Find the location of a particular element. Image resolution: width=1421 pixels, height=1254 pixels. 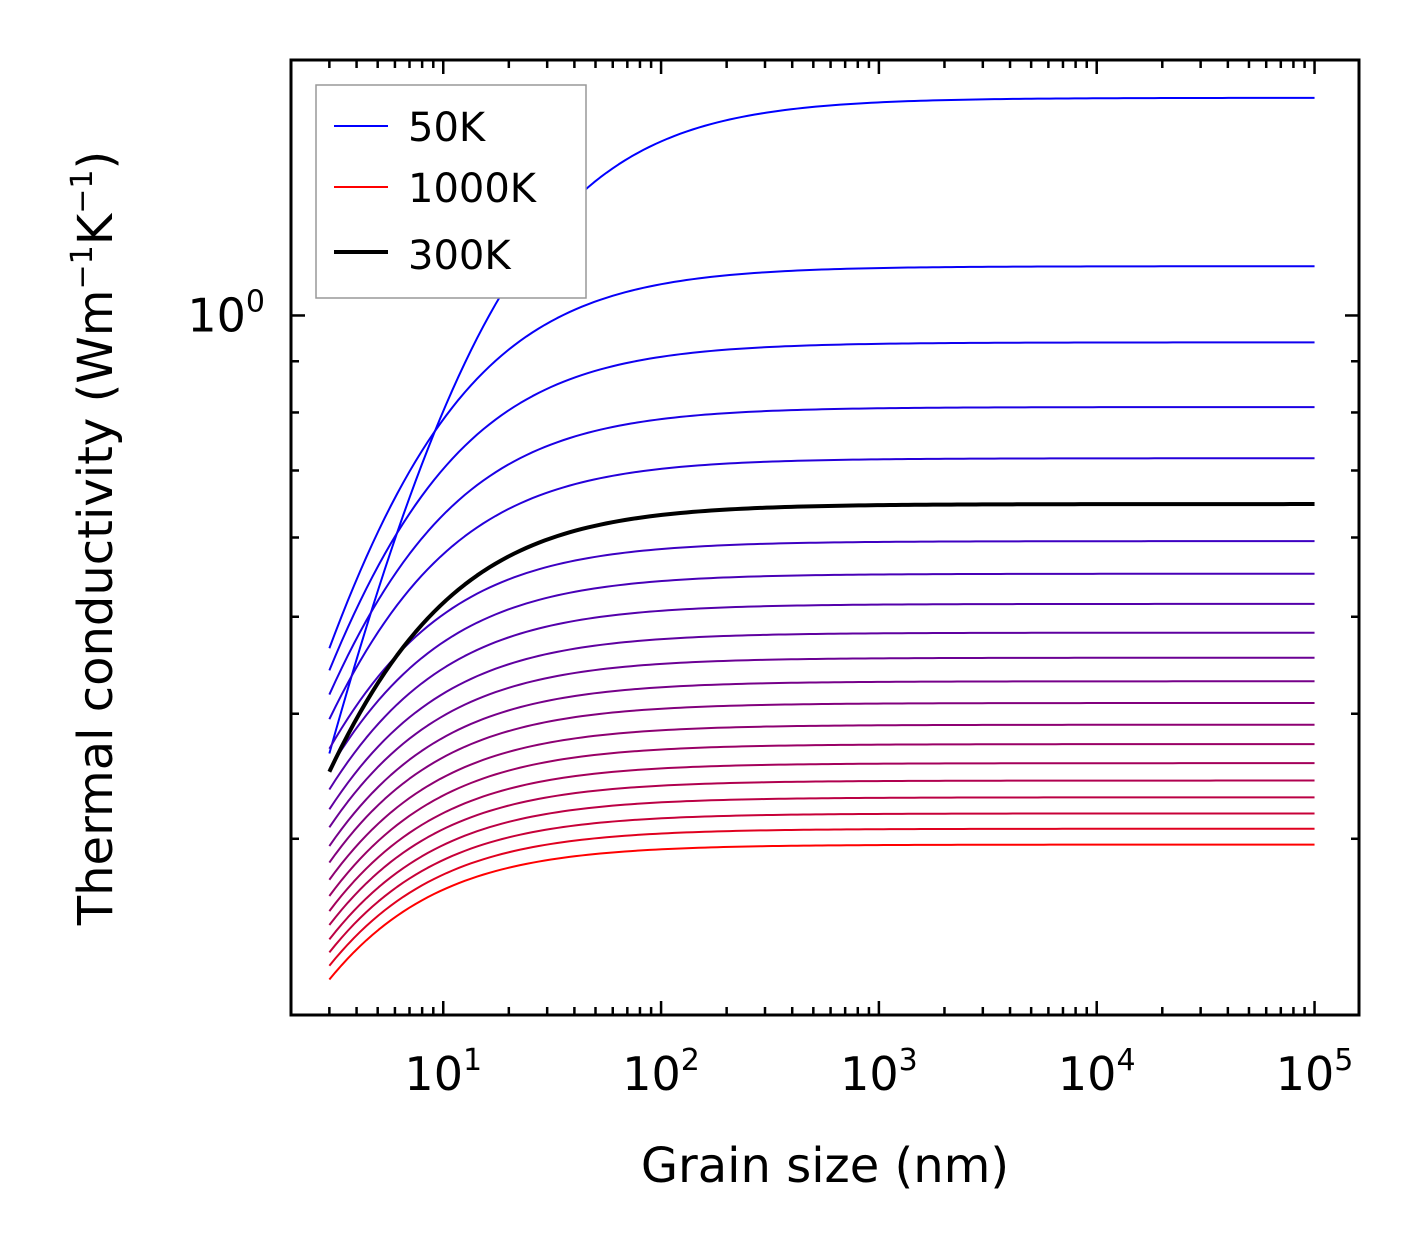

x-tick-labels: 10¹ 10² 10³ 10⁴ 10⁵ is located at coordinates (878, 1072).